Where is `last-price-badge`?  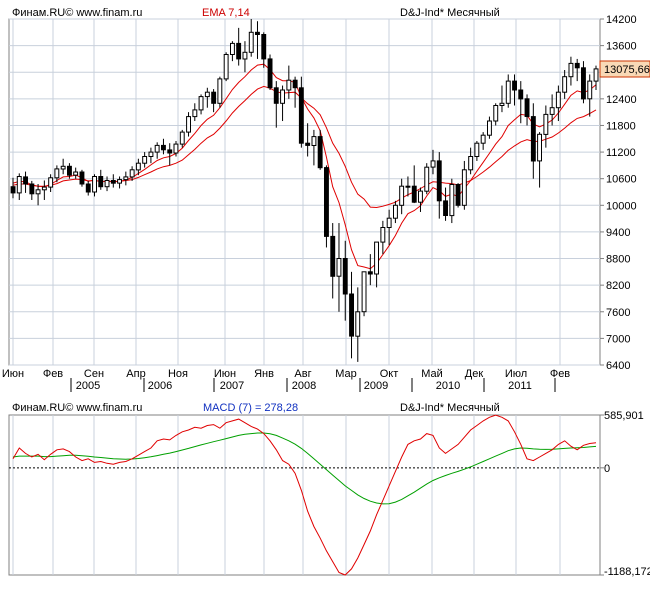
last-price-badge is located at coordinates (624, 69).